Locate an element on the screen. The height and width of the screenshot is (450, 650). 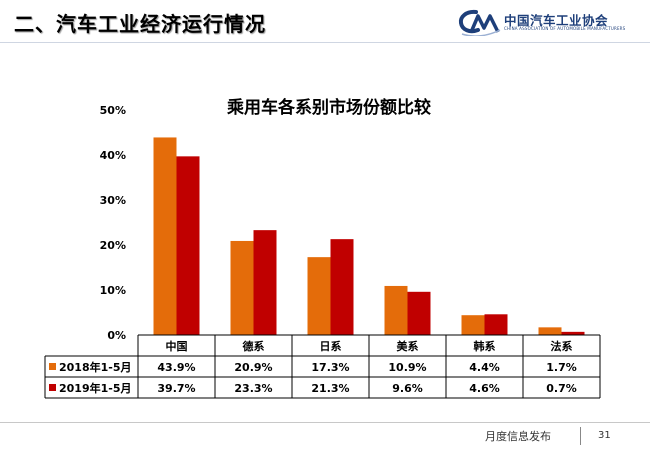
y-tick-label: 20% is located at coordinates (113, 245).